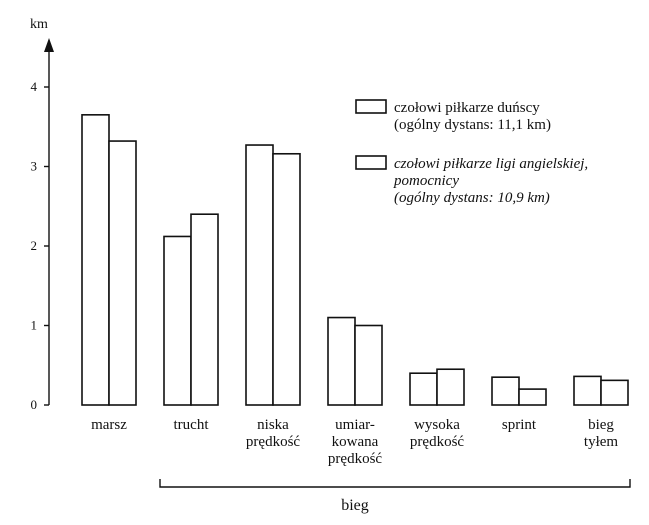 The width and height of the screenshot is (649, 525). I want to click on category-label: sprint, so click(519, 425).